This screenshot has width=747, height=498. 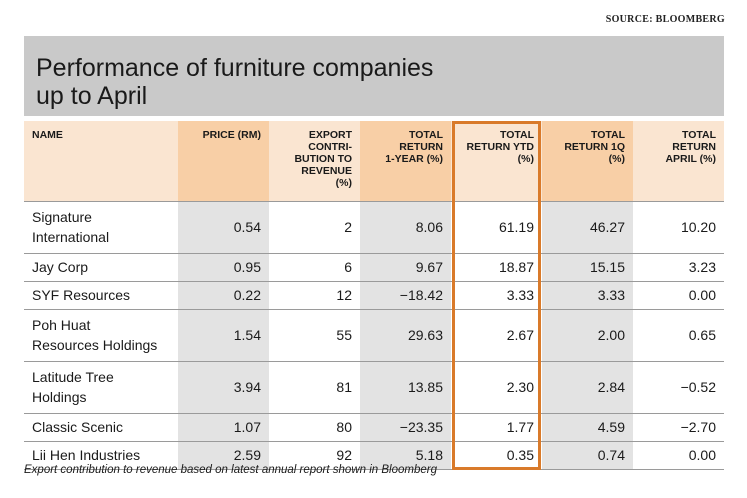 I want to click on col-header-return-1year: TOTAL RETURN 1-YEAR (%), so click(x=405, y=161).